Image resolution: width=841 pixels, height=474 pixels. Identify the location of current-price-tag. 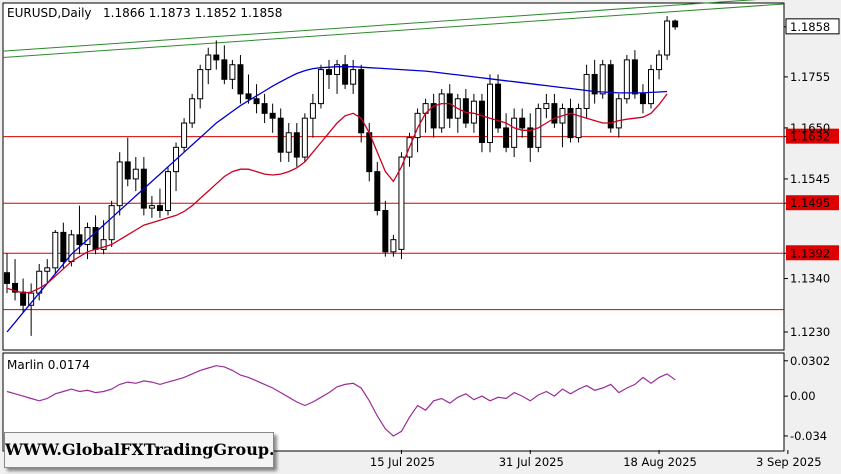
(812, 26).